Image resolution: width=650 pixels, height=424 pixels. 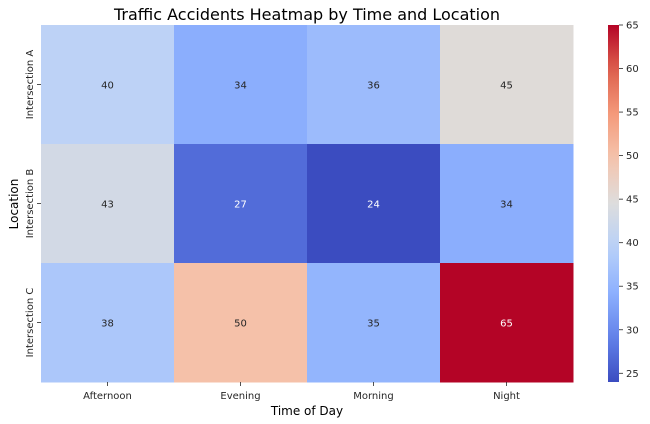 I want to click on colorbar-tick-label: 65, so click(x=632, y=26).